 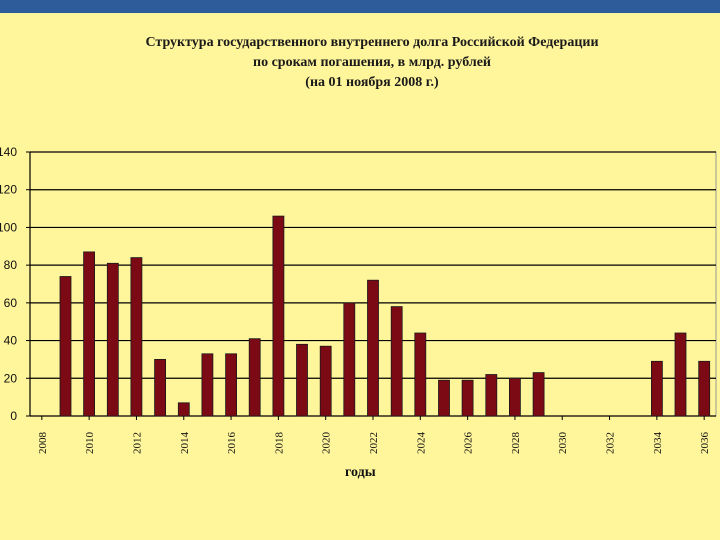 I want to click on x-tick-label: 2032, so click(x=611, y=443).